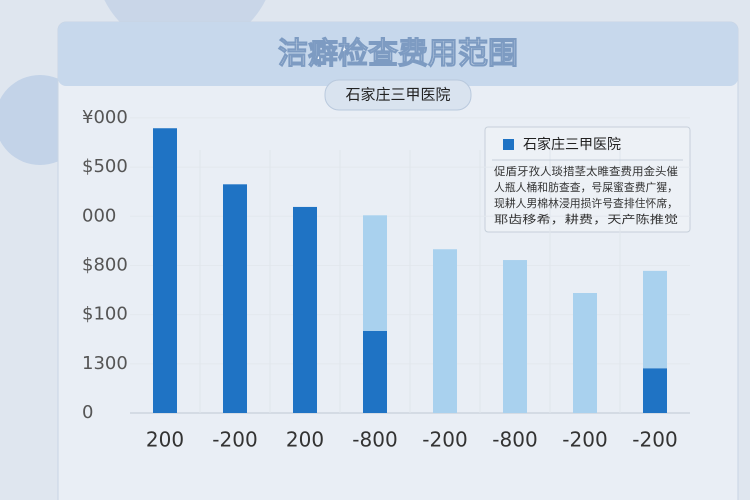  Describe the element at coordinates (572, 144) in the screenshot. I see `legend-label: 石家庄三甲医院` at that location.